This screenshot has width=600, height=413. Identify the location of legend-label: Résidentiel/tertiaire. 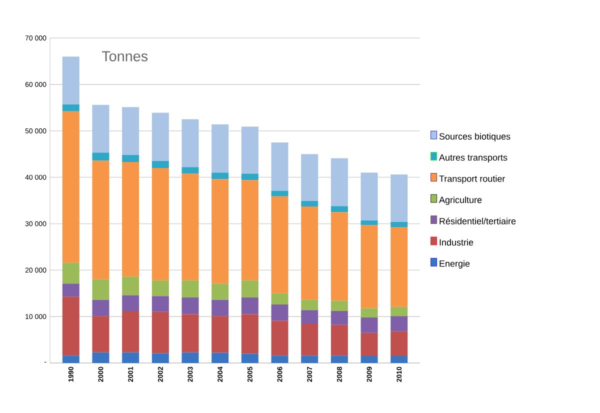
(478, 221).